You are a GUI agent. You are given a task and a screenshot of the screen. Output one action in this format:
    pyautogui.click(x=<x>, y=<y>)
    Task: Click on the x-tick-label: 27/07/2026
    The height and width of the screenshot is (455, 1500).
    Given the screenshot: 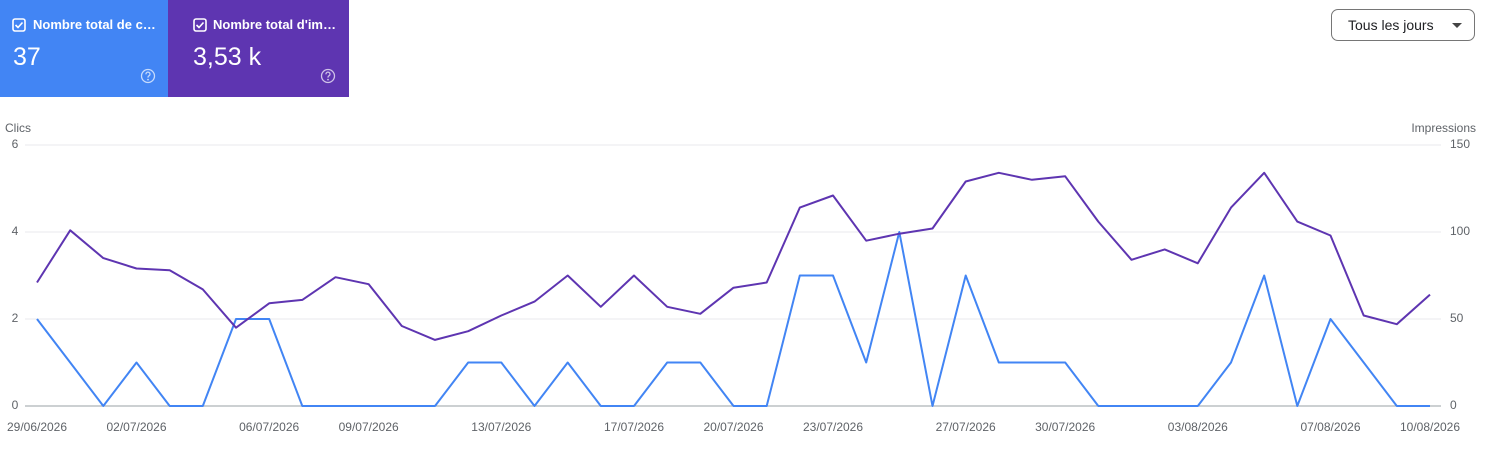 What is the action you would take?
    pyautogui.click(x=966, y=427)
    